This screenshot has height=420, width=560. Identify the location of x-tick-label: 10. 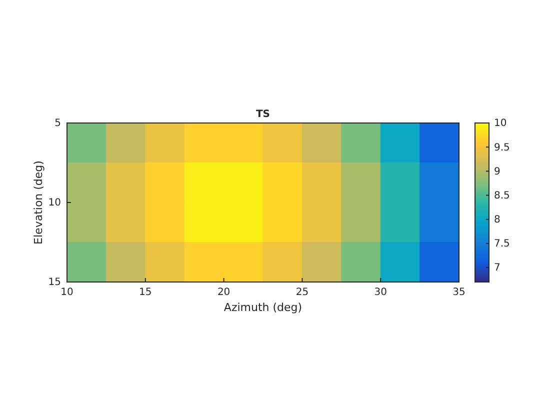
(67, 292).